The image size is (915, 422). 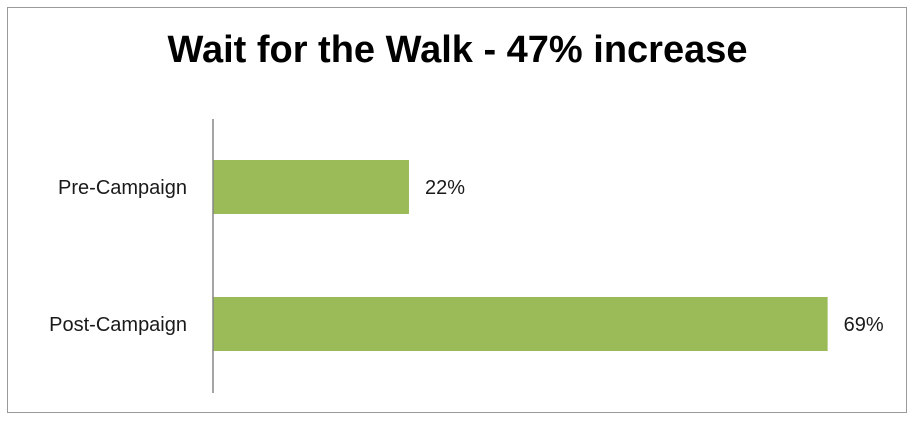 What do you see at coordinates (122, 188) in the screenshot?
I see `category-label: Pre-Campaign` at bounding box center [122, 188].